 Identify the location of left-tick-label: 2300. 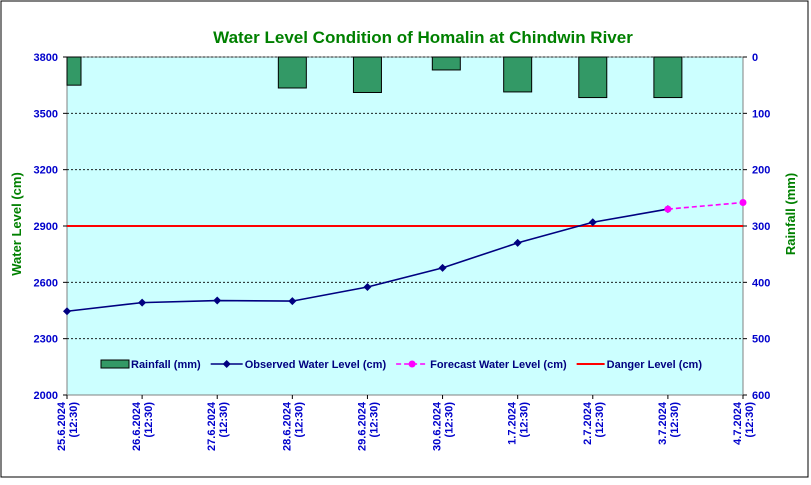
(46, 340).